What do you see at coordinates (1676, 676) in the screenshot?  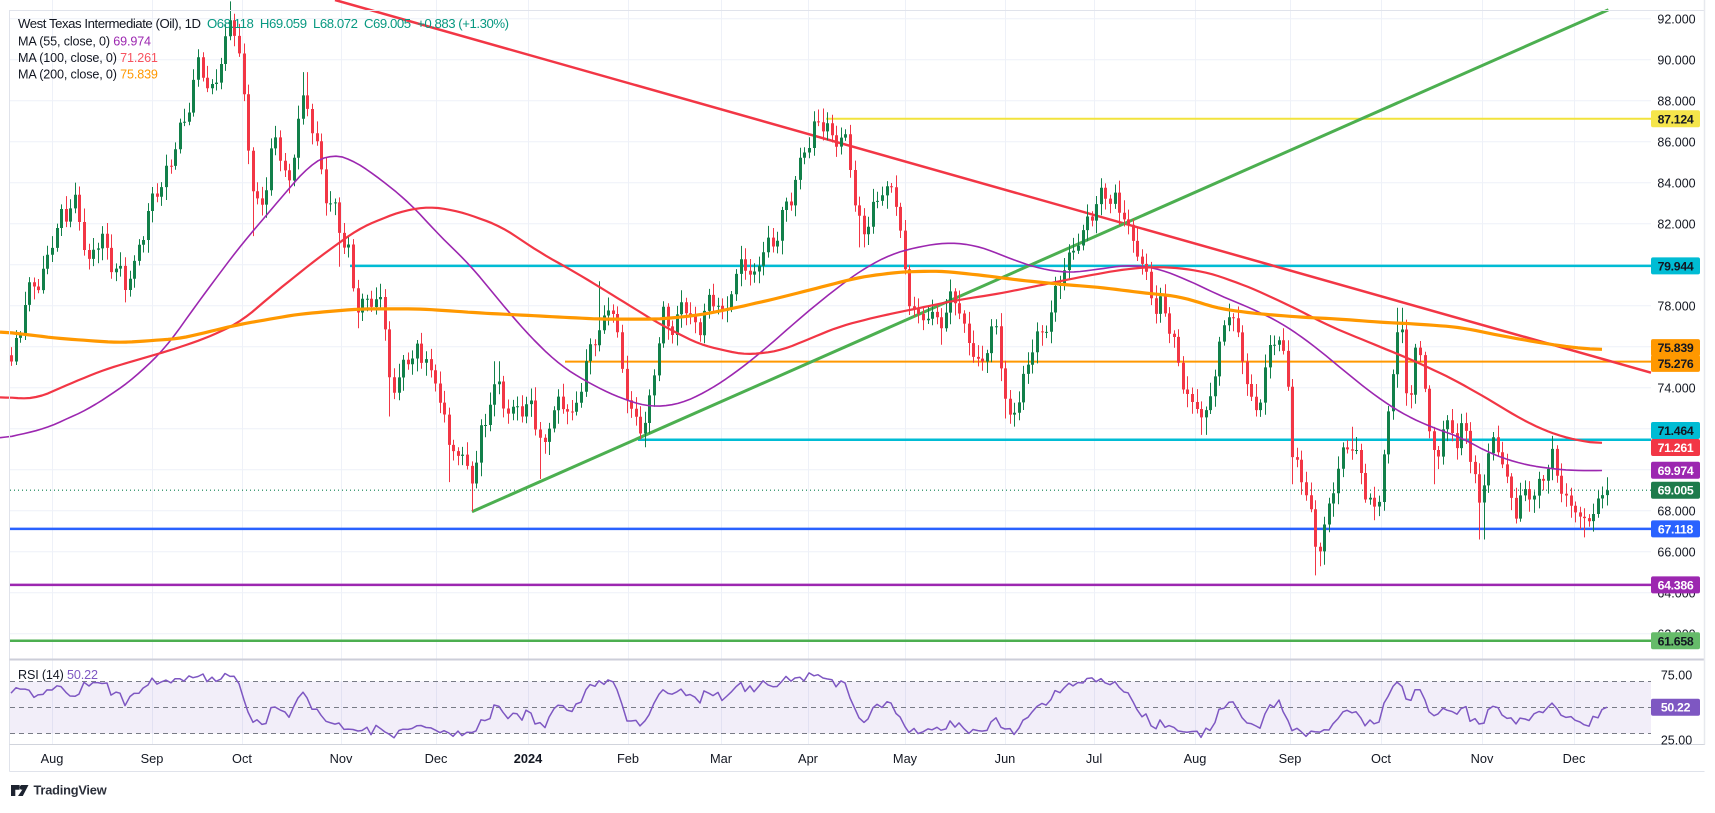 I see `svg-text: 75.00` at bounding box center [1676, 676].